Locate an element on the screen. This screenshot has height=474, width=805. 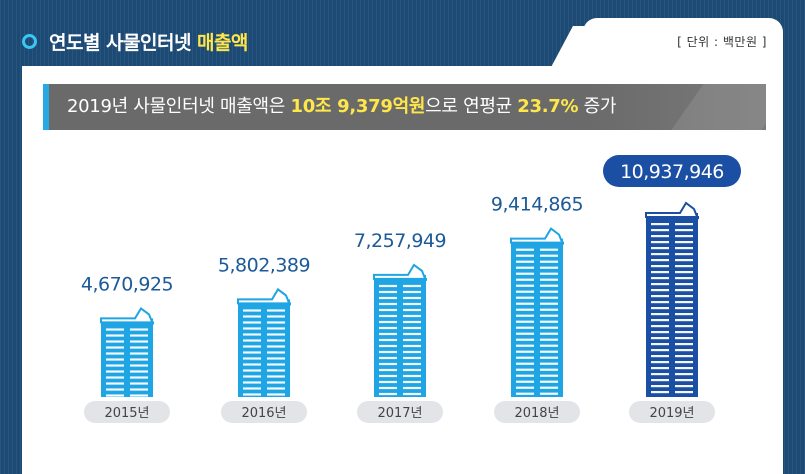
bar-1: 2015년 4,670,925 is located at coordinates (127, 348).